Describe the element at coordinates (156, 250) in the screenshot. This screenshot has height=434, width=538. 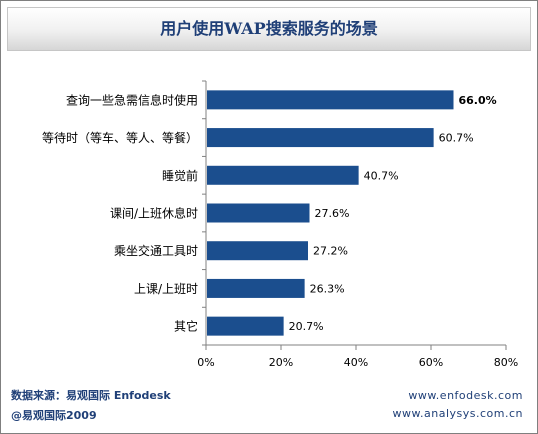
I see `category-label: 乘坐交通工具时` at that location.